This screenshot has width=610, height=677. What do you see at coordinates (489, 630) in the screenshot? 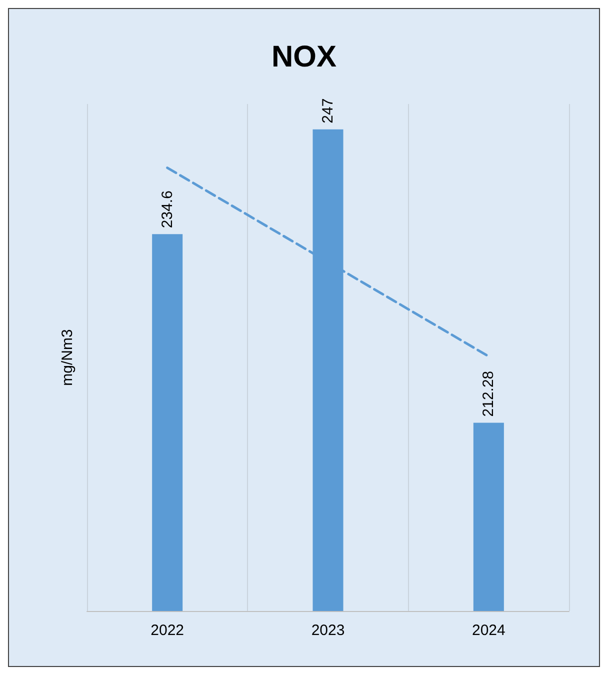
I see `x-tick-label: 2024` at bounding box center [489, 630].